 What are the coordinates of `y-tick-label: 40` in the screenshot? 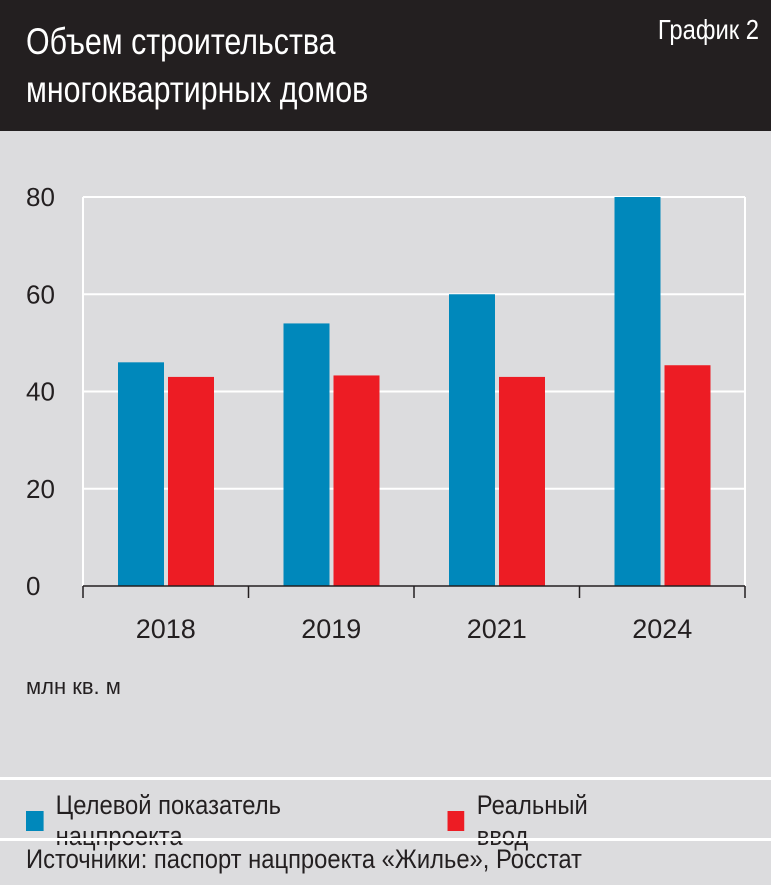 It's located at (40, 392).